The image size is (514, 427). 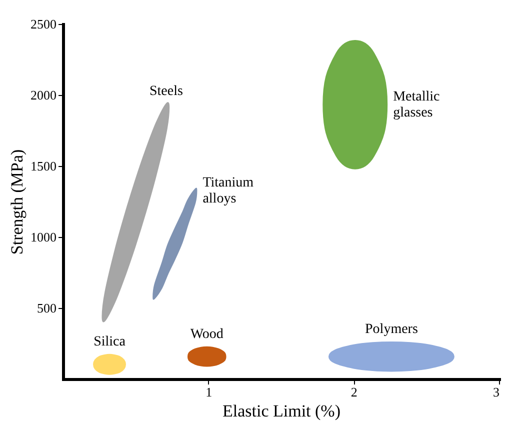 I want to click on y-axis-title: Strength (MPa), so click(x=17, y=202).